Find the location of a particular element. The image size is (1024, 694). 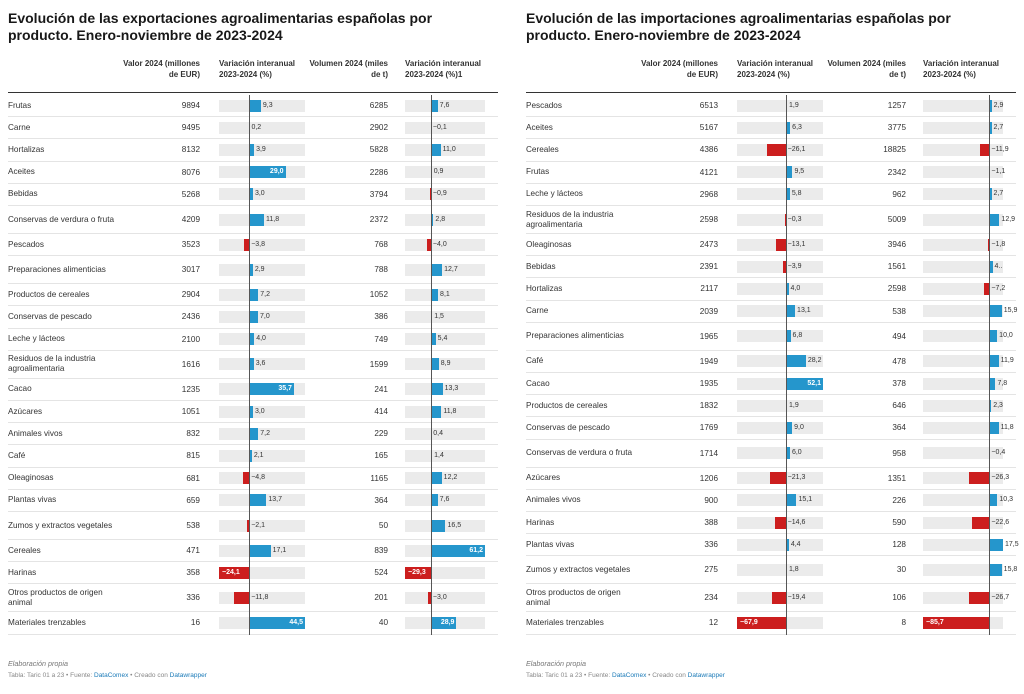

var-valor-label: 7,2 is located at coordinates (265, 433).